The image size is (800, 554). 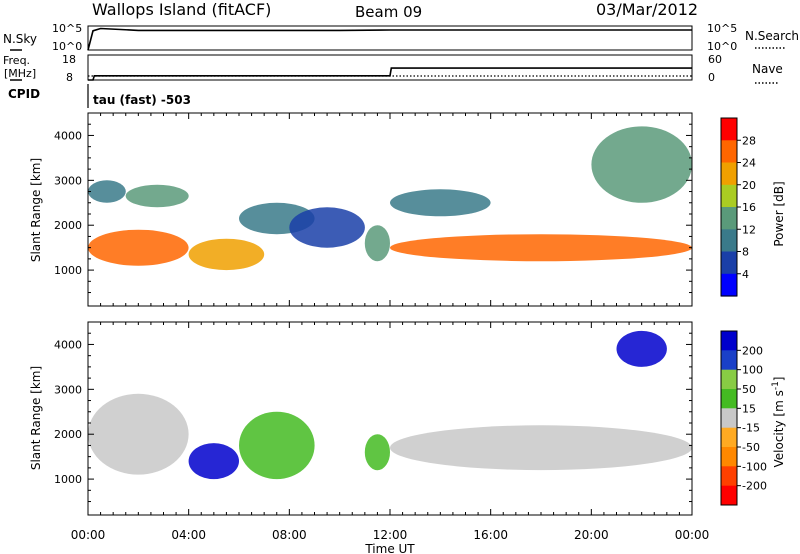 I want to click on power-colorbar-tick-label: 20, so click(x=749, y=185).